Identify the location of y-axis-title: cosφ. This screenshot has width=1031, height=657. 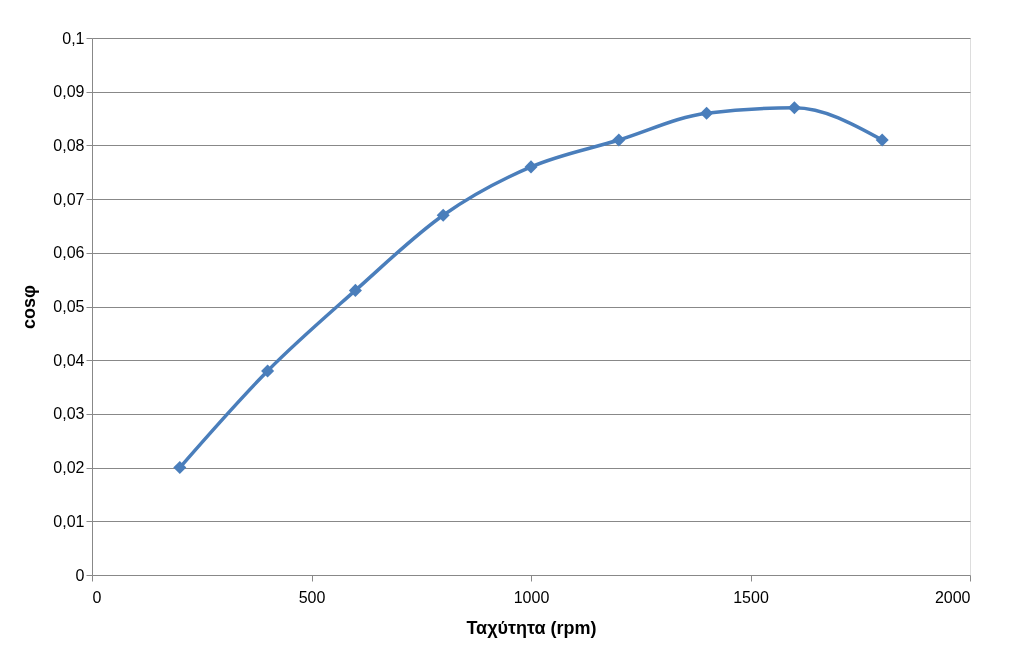
(29, 306).